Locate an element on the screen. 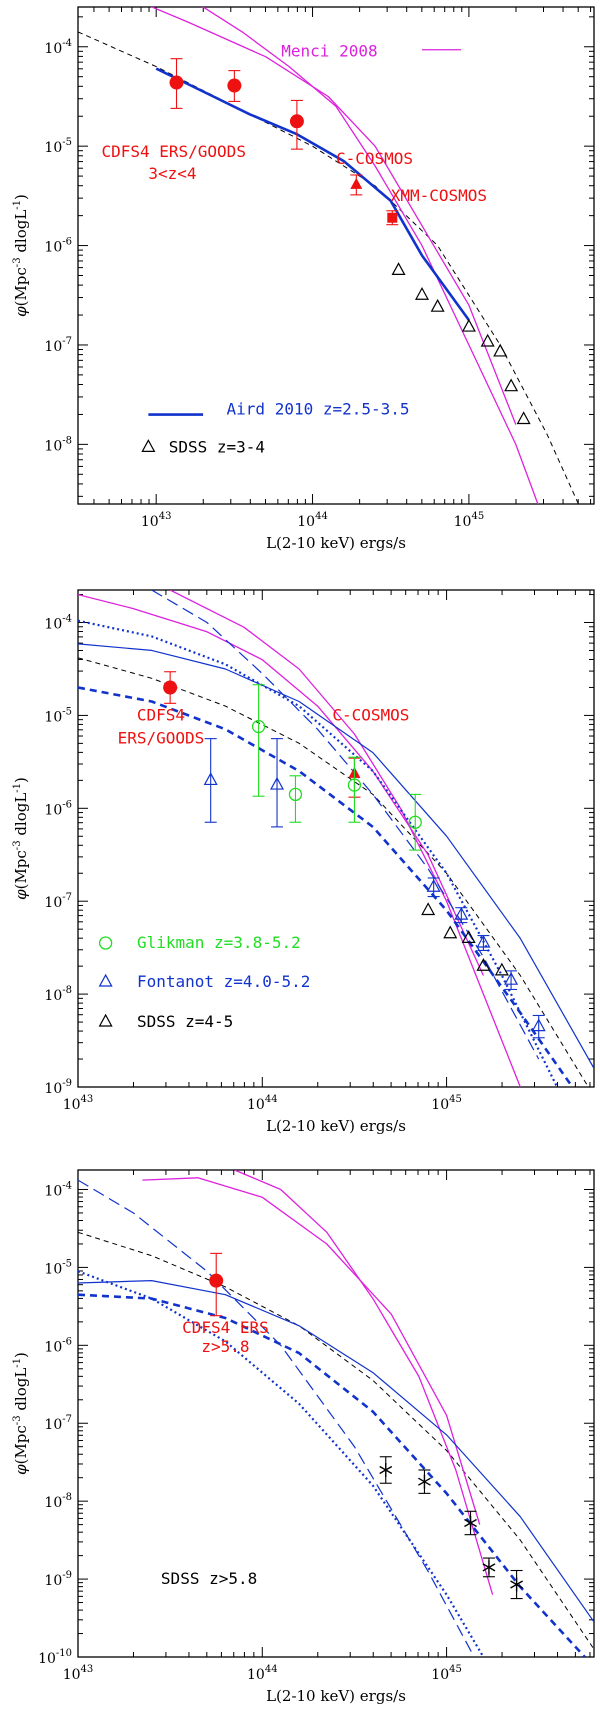  annotation-label: SDSS z=4-5 is located at coordinates (185, 1021).